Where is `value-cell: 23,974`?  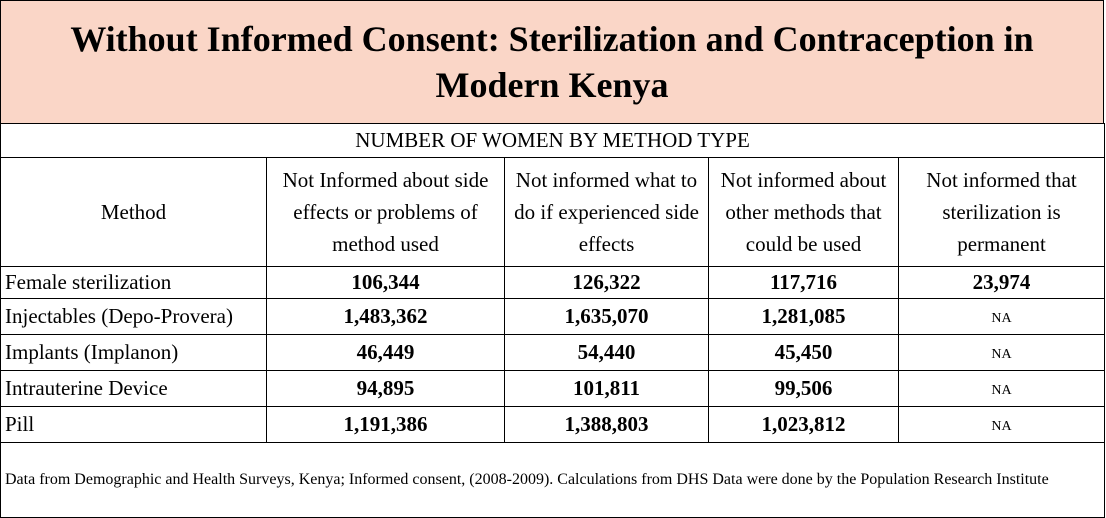 value-cell: 23,974 is located at coordinates (1001, 282).